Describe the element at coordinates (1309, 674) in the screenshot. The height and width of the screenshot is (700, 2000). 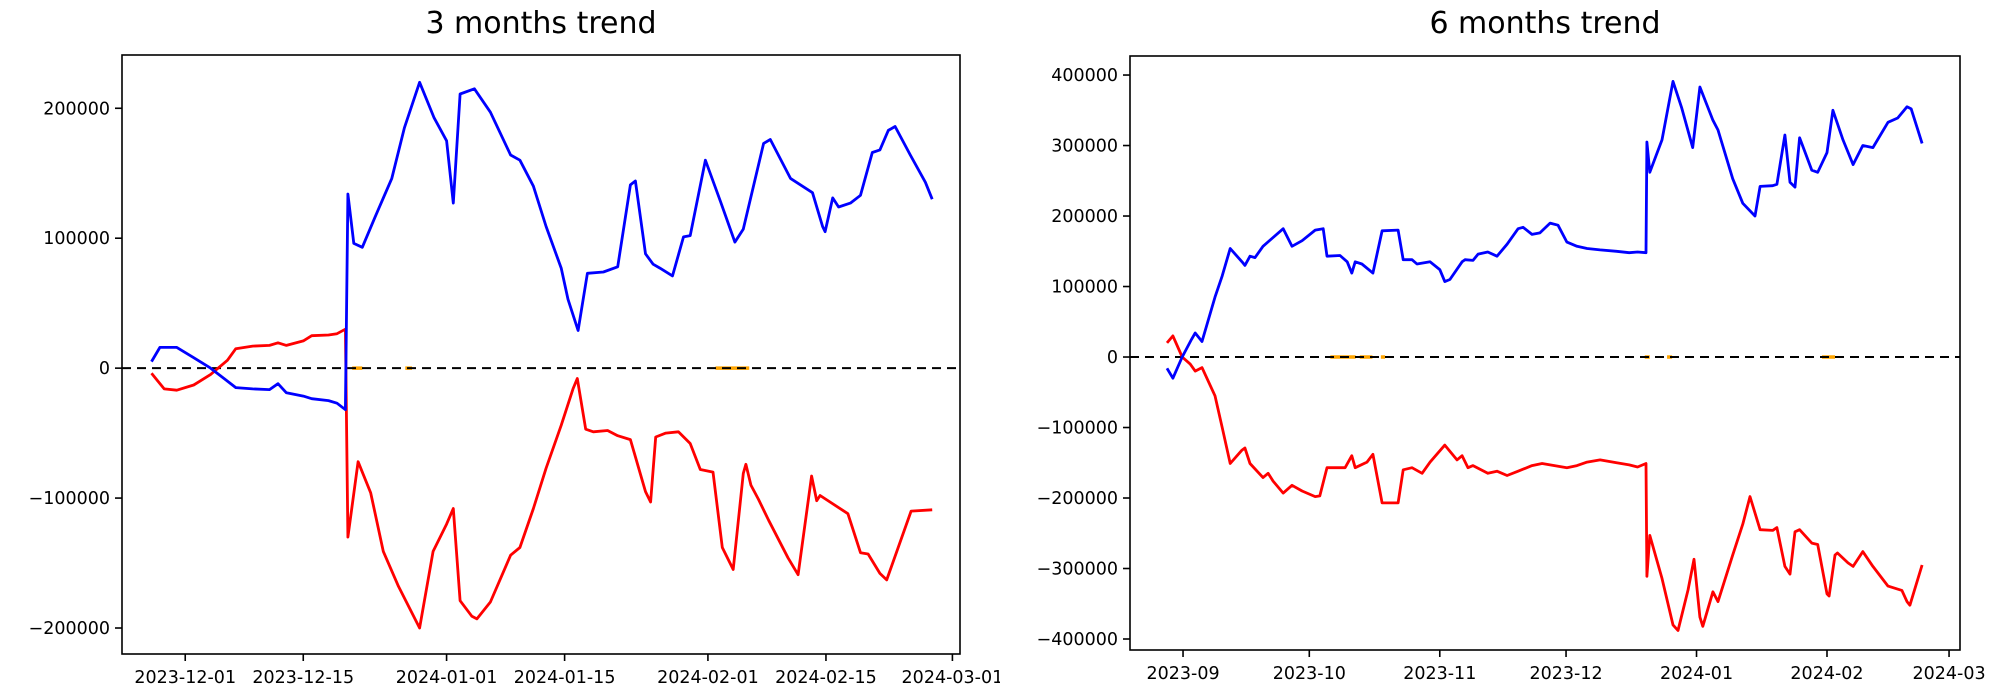
I see `svg-text: 2023-10` at that location.